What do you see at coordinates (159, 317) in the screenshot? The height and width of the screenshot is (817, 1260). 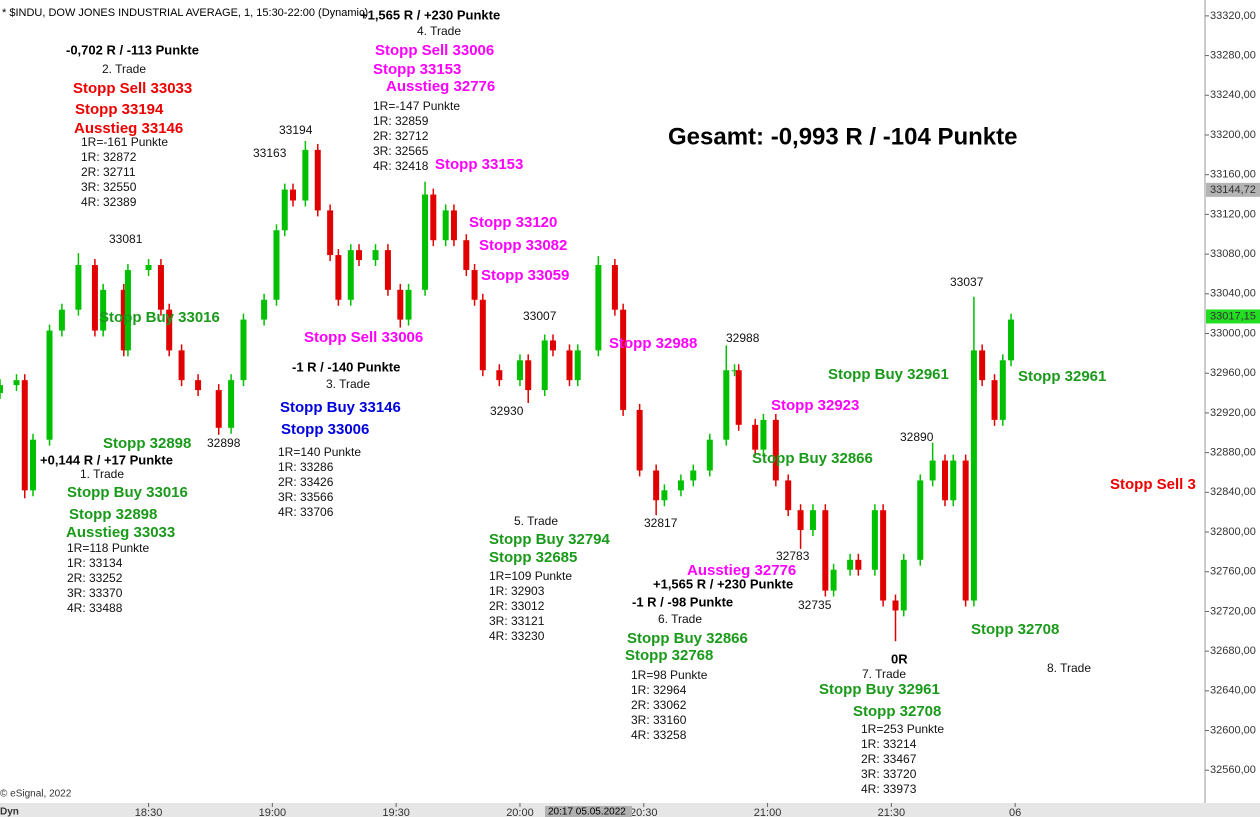 I see `annotation: Stopp Buy 33016` at bounding box center [159, 317].